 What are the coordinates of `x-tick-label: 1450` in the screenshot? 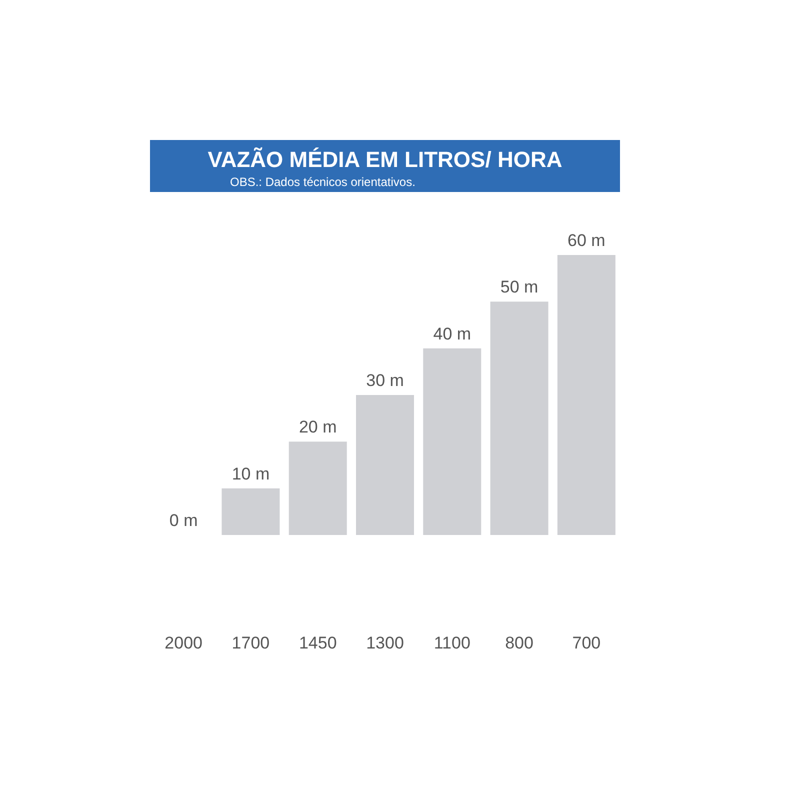 It's located at (317, 643).